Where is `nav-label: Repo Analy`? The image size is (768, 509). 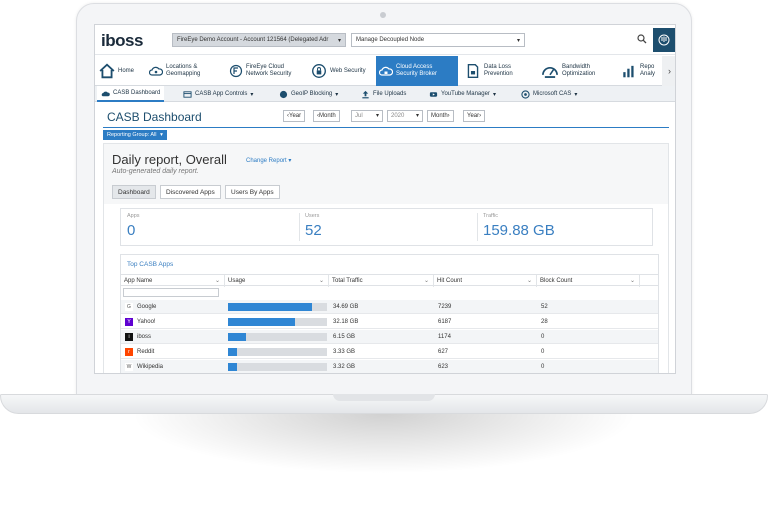 nav-label: Repo Analy is located at coordinates (648, 70).